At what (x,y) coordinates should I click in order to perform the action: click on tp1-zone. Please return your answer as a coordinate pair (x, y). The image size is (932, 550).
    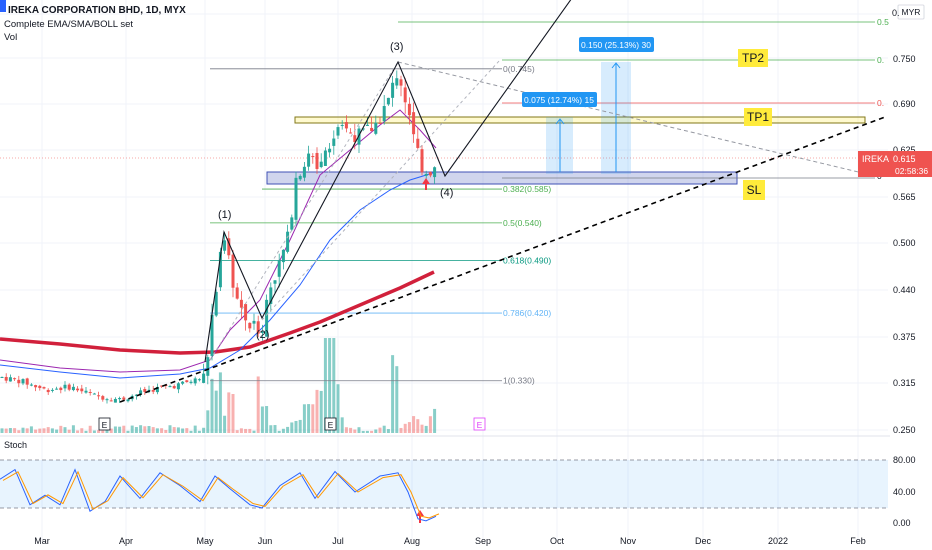
    Looking at the image, I should click on (580, 120).